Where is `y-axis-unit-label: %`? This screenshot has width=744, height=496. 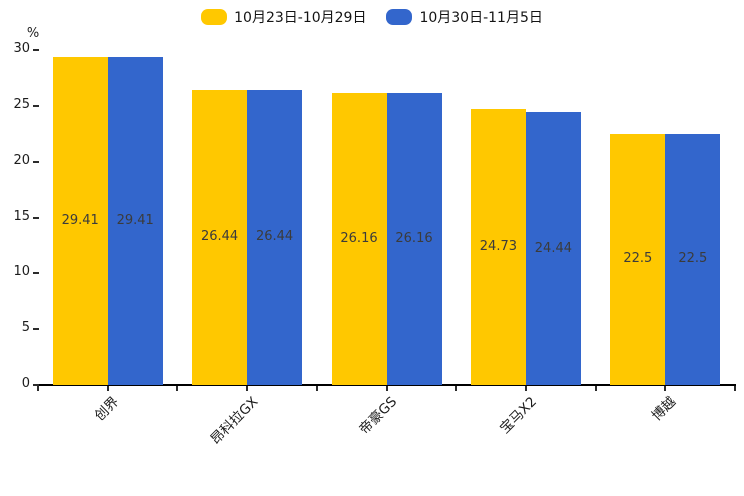
y-axis-unit-label: % is located at coordinates (33, 33).